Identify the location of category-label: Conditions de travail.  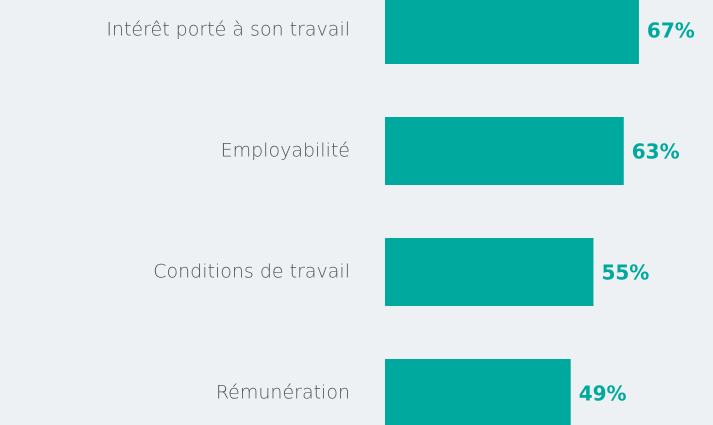
(251, 272).